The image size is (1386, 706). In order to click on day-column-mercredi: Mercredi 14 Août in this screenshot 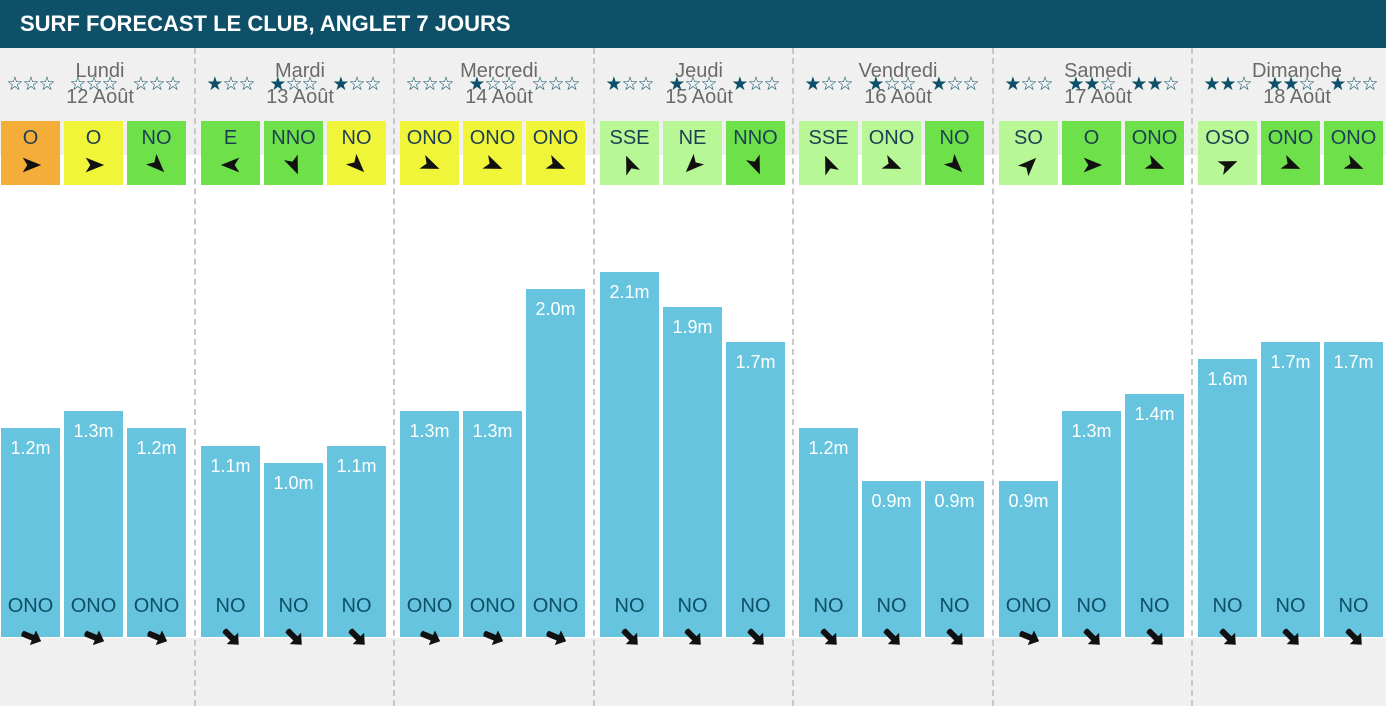, I will do `click(499, 377)`.